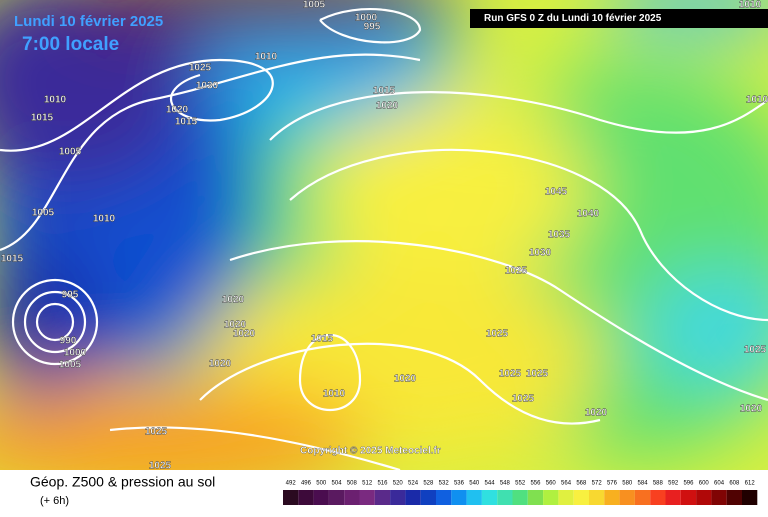 This screenshot has width=768, height=517. What do you see at coordinates (398, 484) in the screenshot?
I see `colorbar-label: 520` at bounding box center [398, 484].